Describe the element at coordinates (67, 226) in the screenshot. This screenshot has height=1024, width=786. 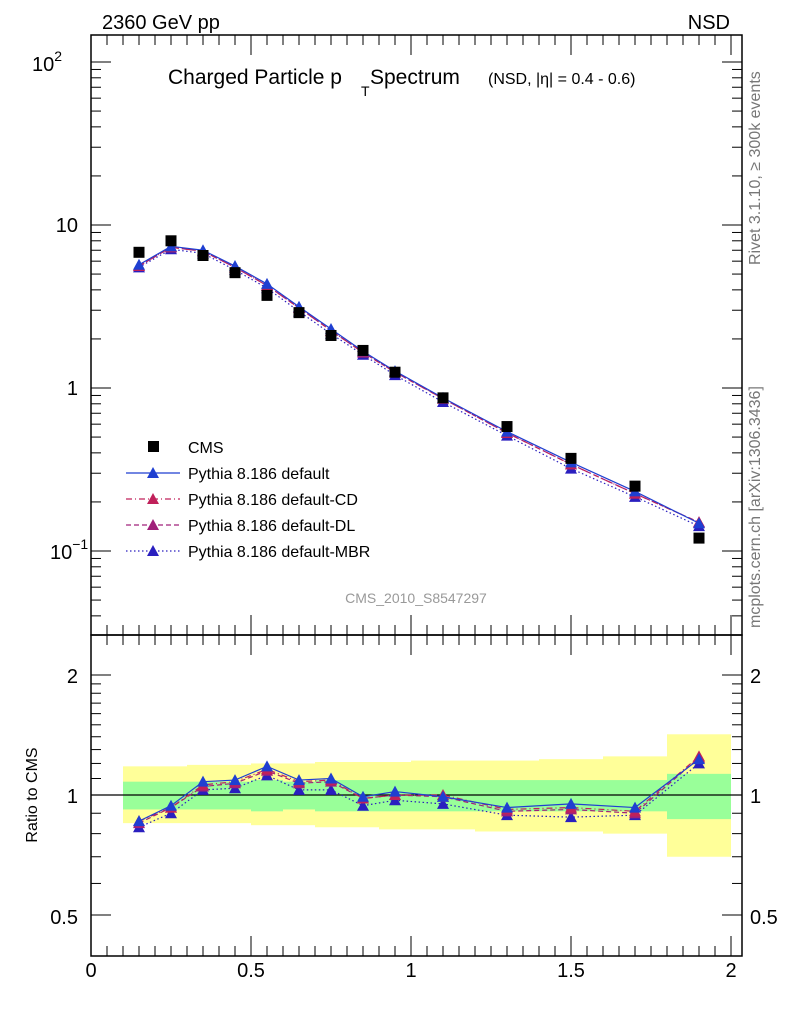
I see `y-tick-10: 10` at that location.